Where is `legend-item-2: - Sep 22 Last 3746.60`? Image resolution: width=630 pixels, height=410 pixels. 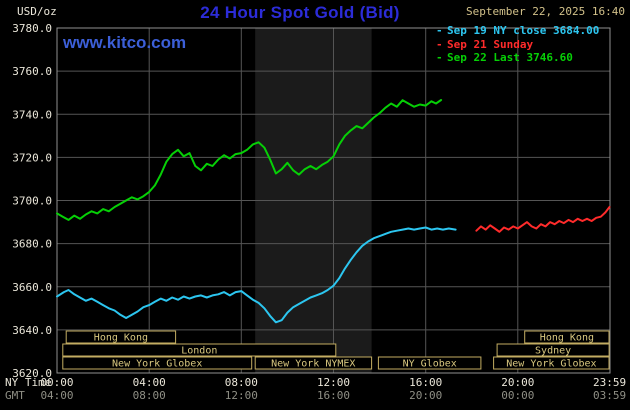 legend-item-2: - Sep 22 Last 3746.60 is located at coordinates (517, 58).